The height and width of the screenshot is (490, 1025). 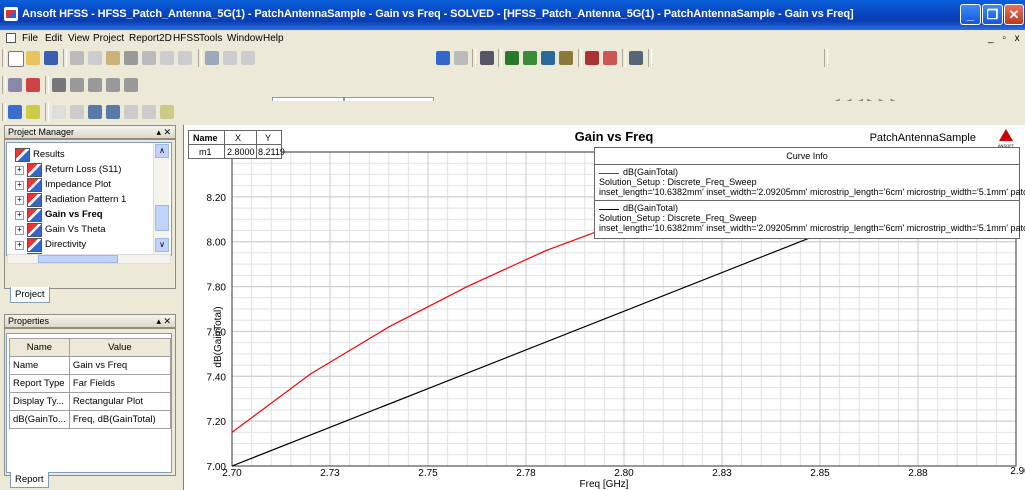 What do you see at coordinates (530, 58) in the screenshot?
I see `analyze-icon` at bounding box center [530, 58].